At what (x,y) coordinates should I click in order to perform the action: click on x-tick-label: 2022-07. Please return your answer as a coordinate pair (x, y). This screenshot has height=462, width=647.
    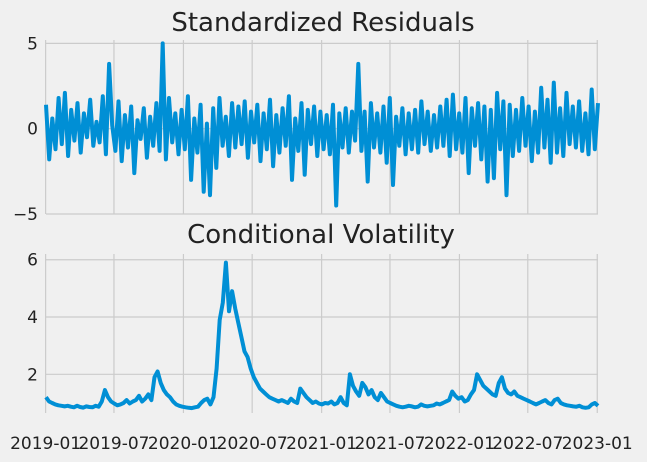
    Looking at the image, I should click on (527, 444).